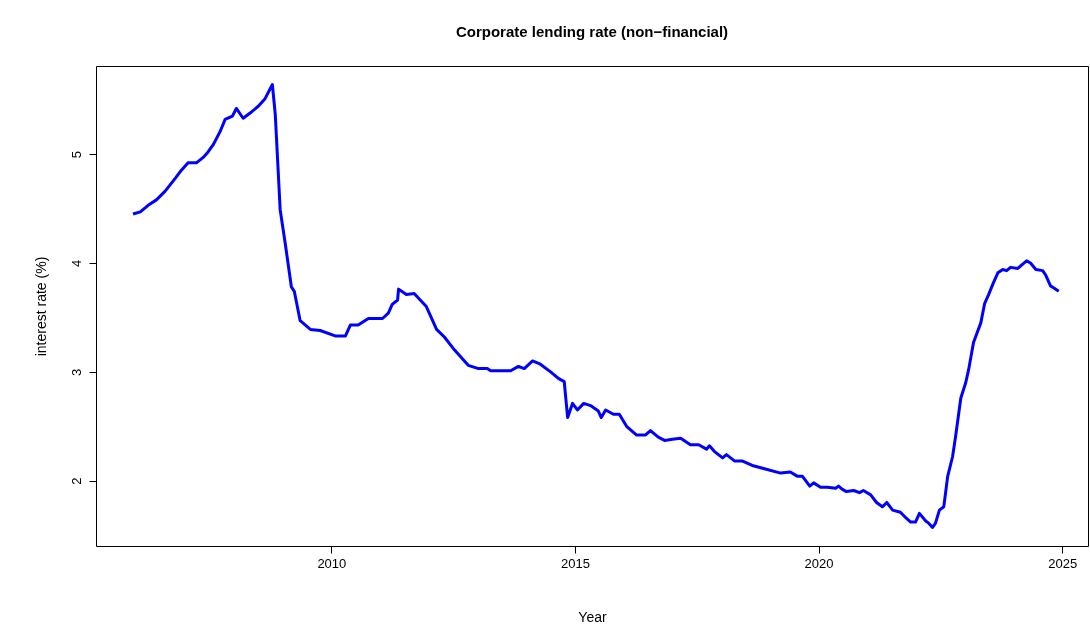  Describe the element at coordinates (592, 31) in the screenshot. I see `chart-title: Corporate lending rate (non−financial)` at that location.